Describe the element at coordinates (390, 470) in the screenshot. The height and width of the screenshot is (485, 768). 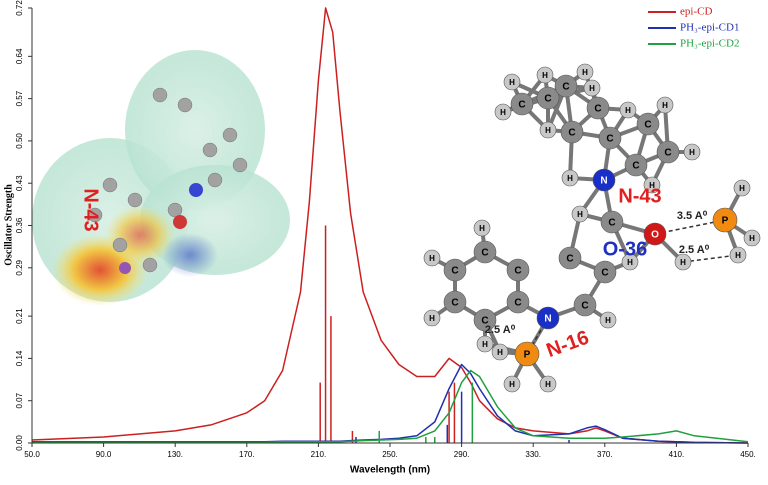
I see `x-axis-label: Wavelength (nm)` at that location.